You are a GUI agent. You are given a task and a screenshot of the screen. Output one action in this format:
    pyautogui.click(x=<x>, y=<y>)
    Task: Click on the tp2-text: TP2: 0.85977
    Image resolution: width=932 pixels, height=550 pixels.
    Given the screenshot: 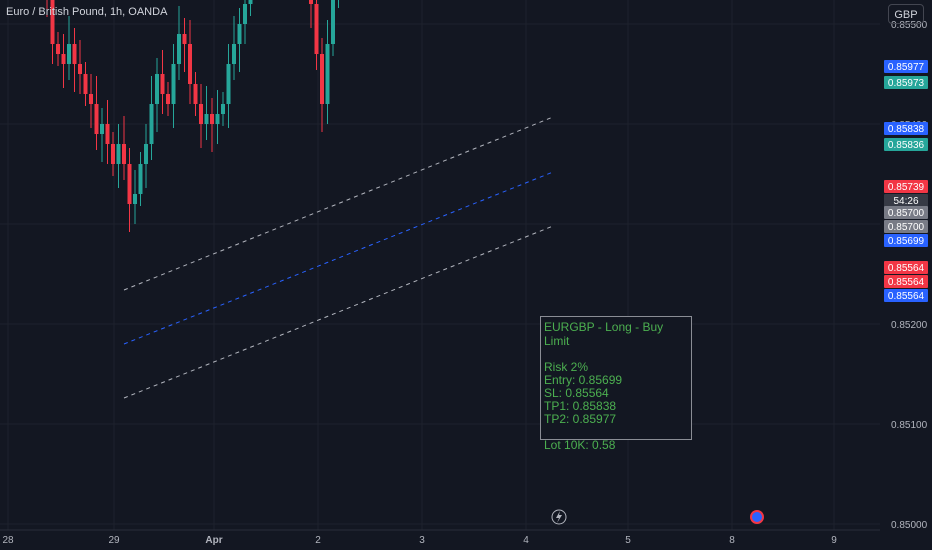 What is the action you would take?
    pyautogui.click(x=580, y=419)
    